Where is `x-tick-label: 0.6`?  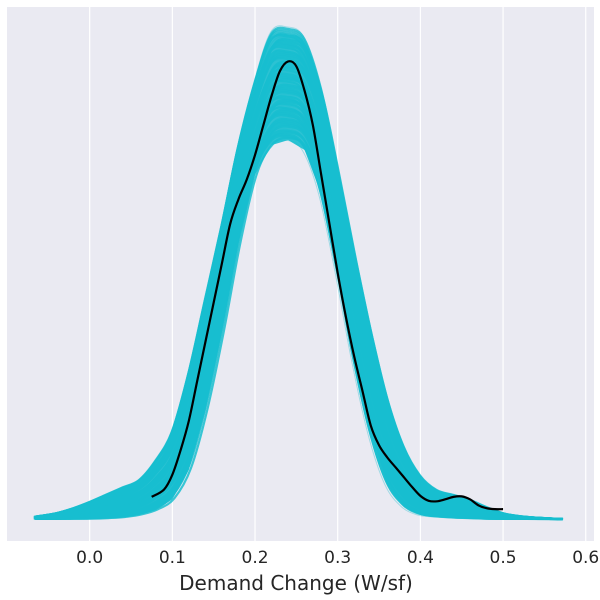 x-tick-label: 0.6 is located at coordinates (585, 558).